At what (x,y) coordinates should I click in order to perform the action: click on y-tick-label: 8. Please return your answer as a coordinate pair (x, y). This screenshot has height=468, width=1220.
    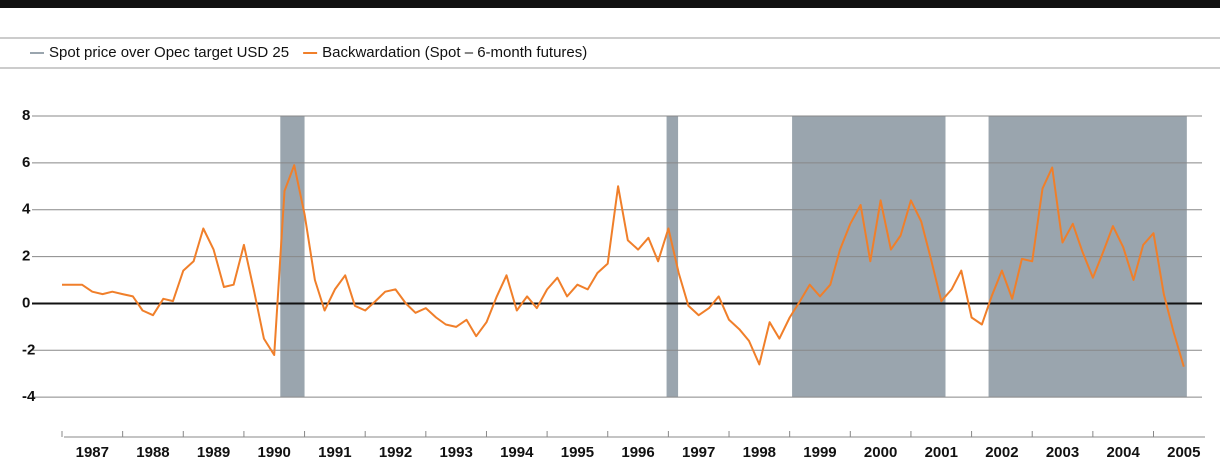
    Looking at the image, I should click on (26, 115).